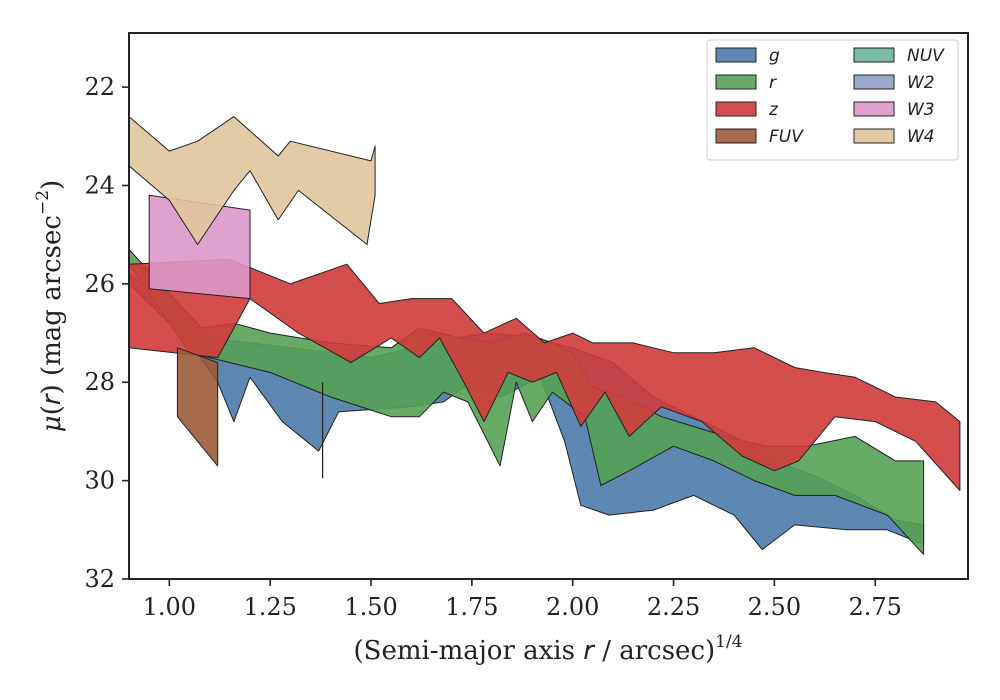 The height and width of the screenshot is (700, 1000). What do you see at coordinates (773, 83) in the screenshot?
I see `legend-label-r: r` at bounding box center [773, 83].